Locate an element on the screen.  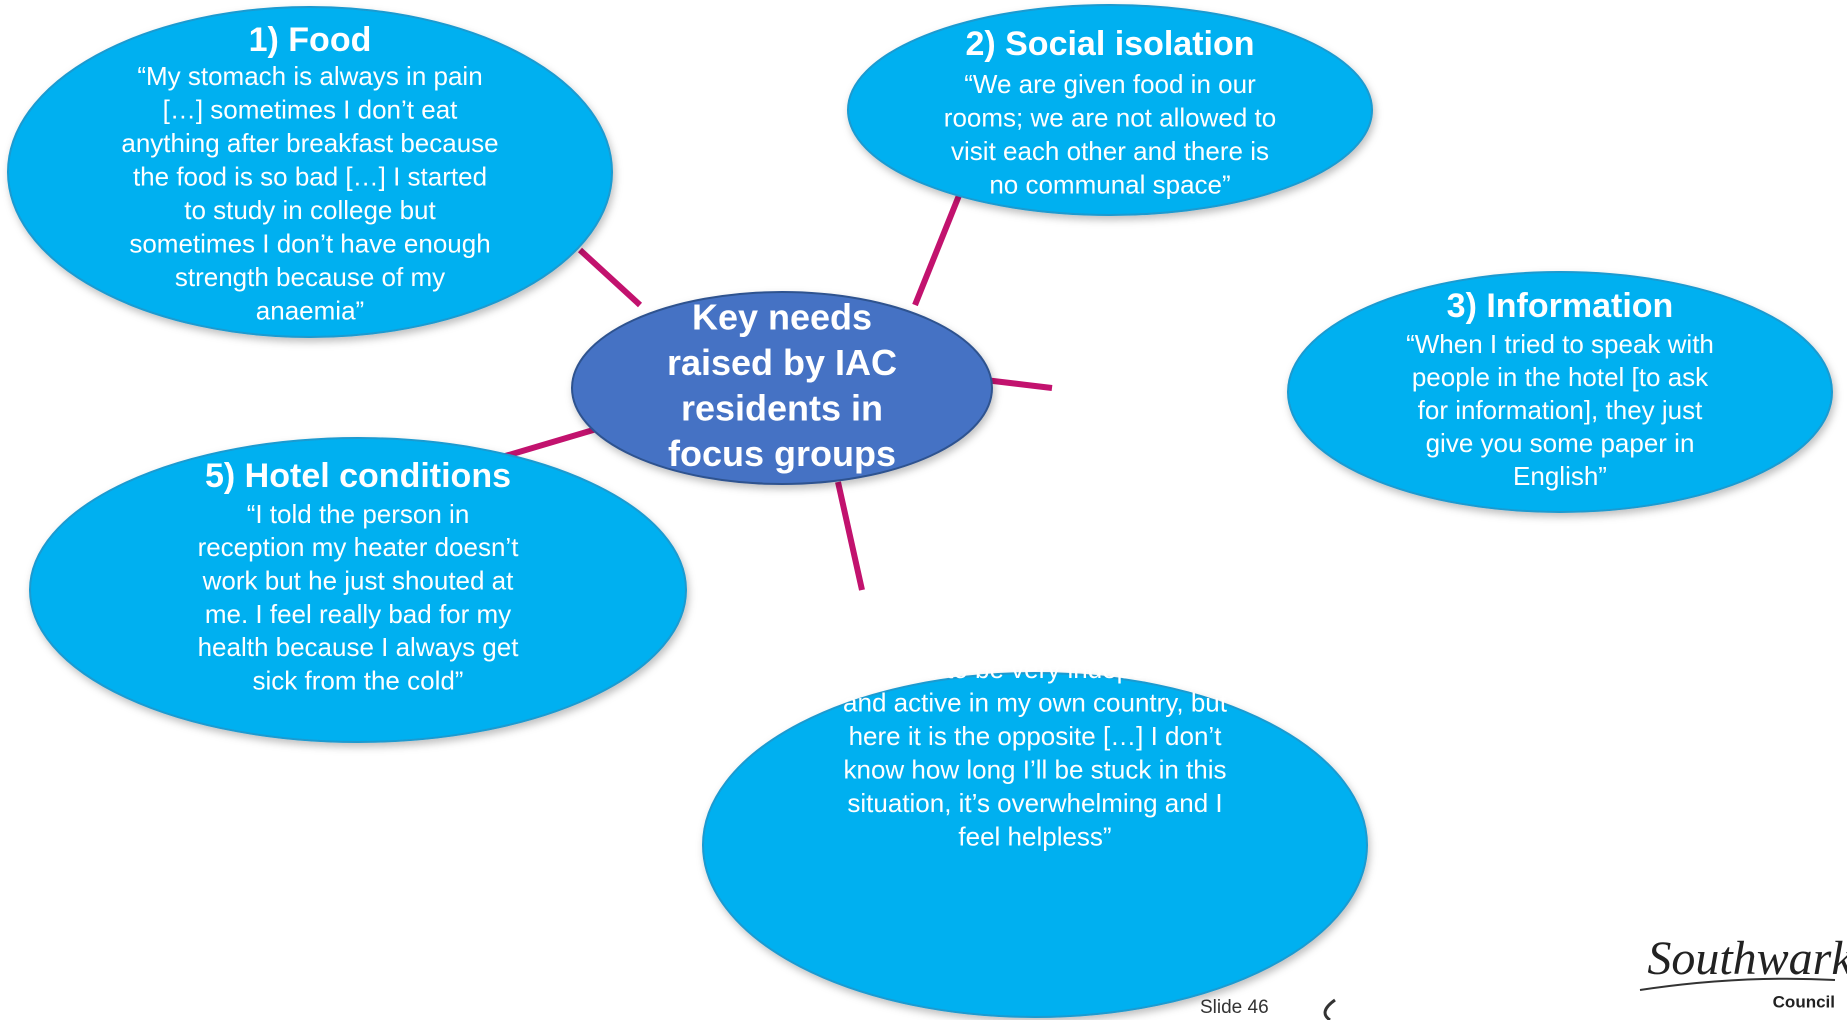
quote-line: for information], they just is located at coordinates (1560, 410).